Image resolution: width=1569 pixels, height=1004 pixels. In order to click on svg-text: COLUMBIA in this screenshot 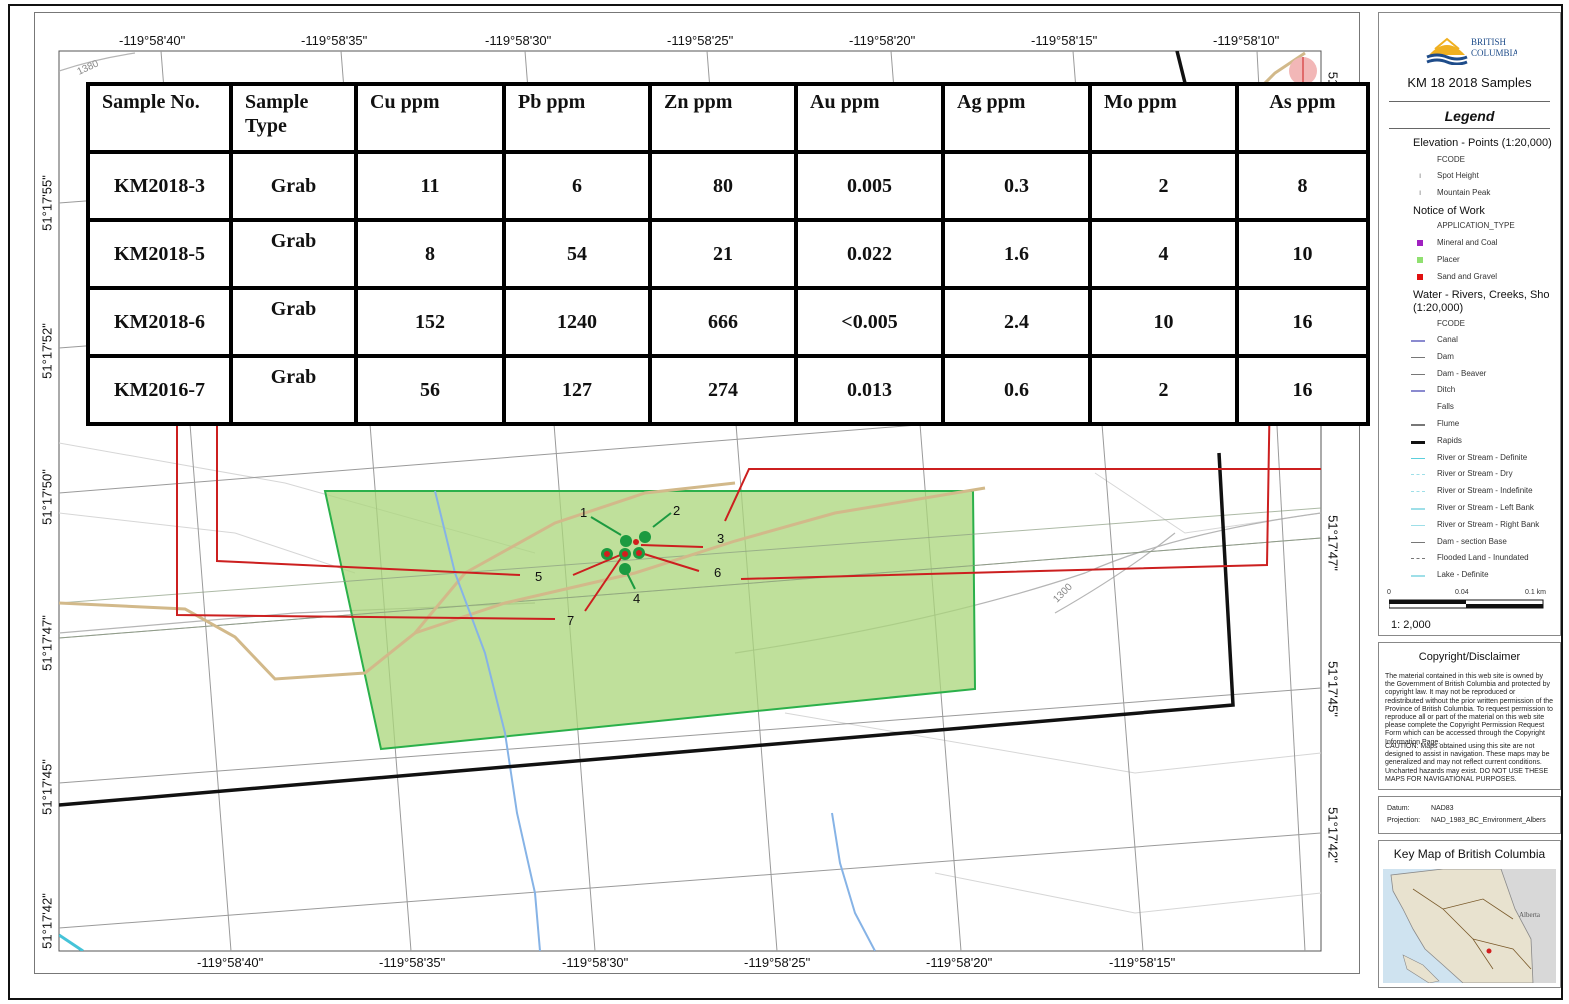, I will do `click(1494, 53)`.